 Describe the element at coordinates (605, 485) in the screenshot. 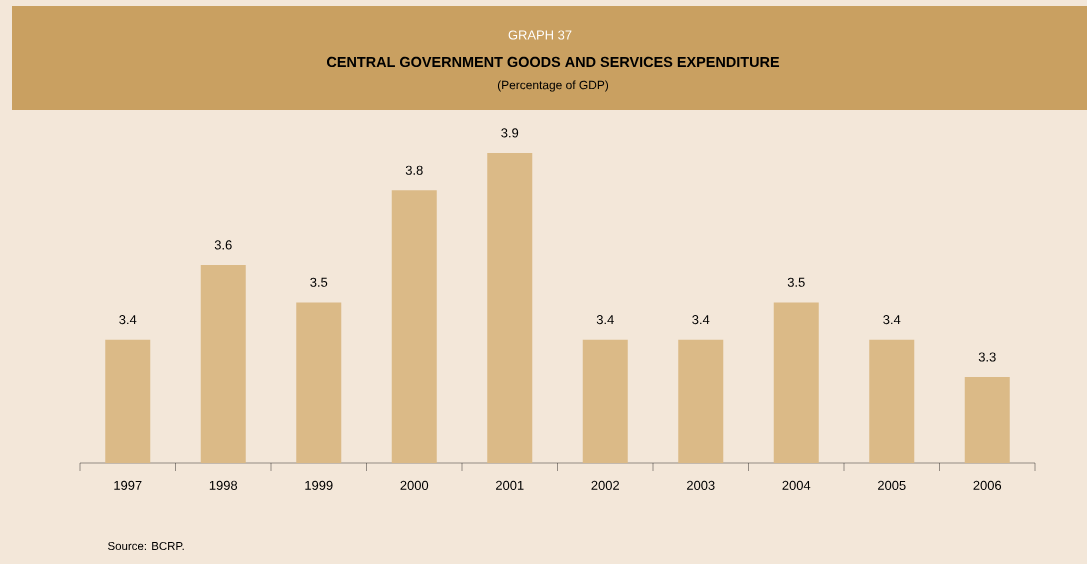

I see `x-tick-label: 2002` at that location.